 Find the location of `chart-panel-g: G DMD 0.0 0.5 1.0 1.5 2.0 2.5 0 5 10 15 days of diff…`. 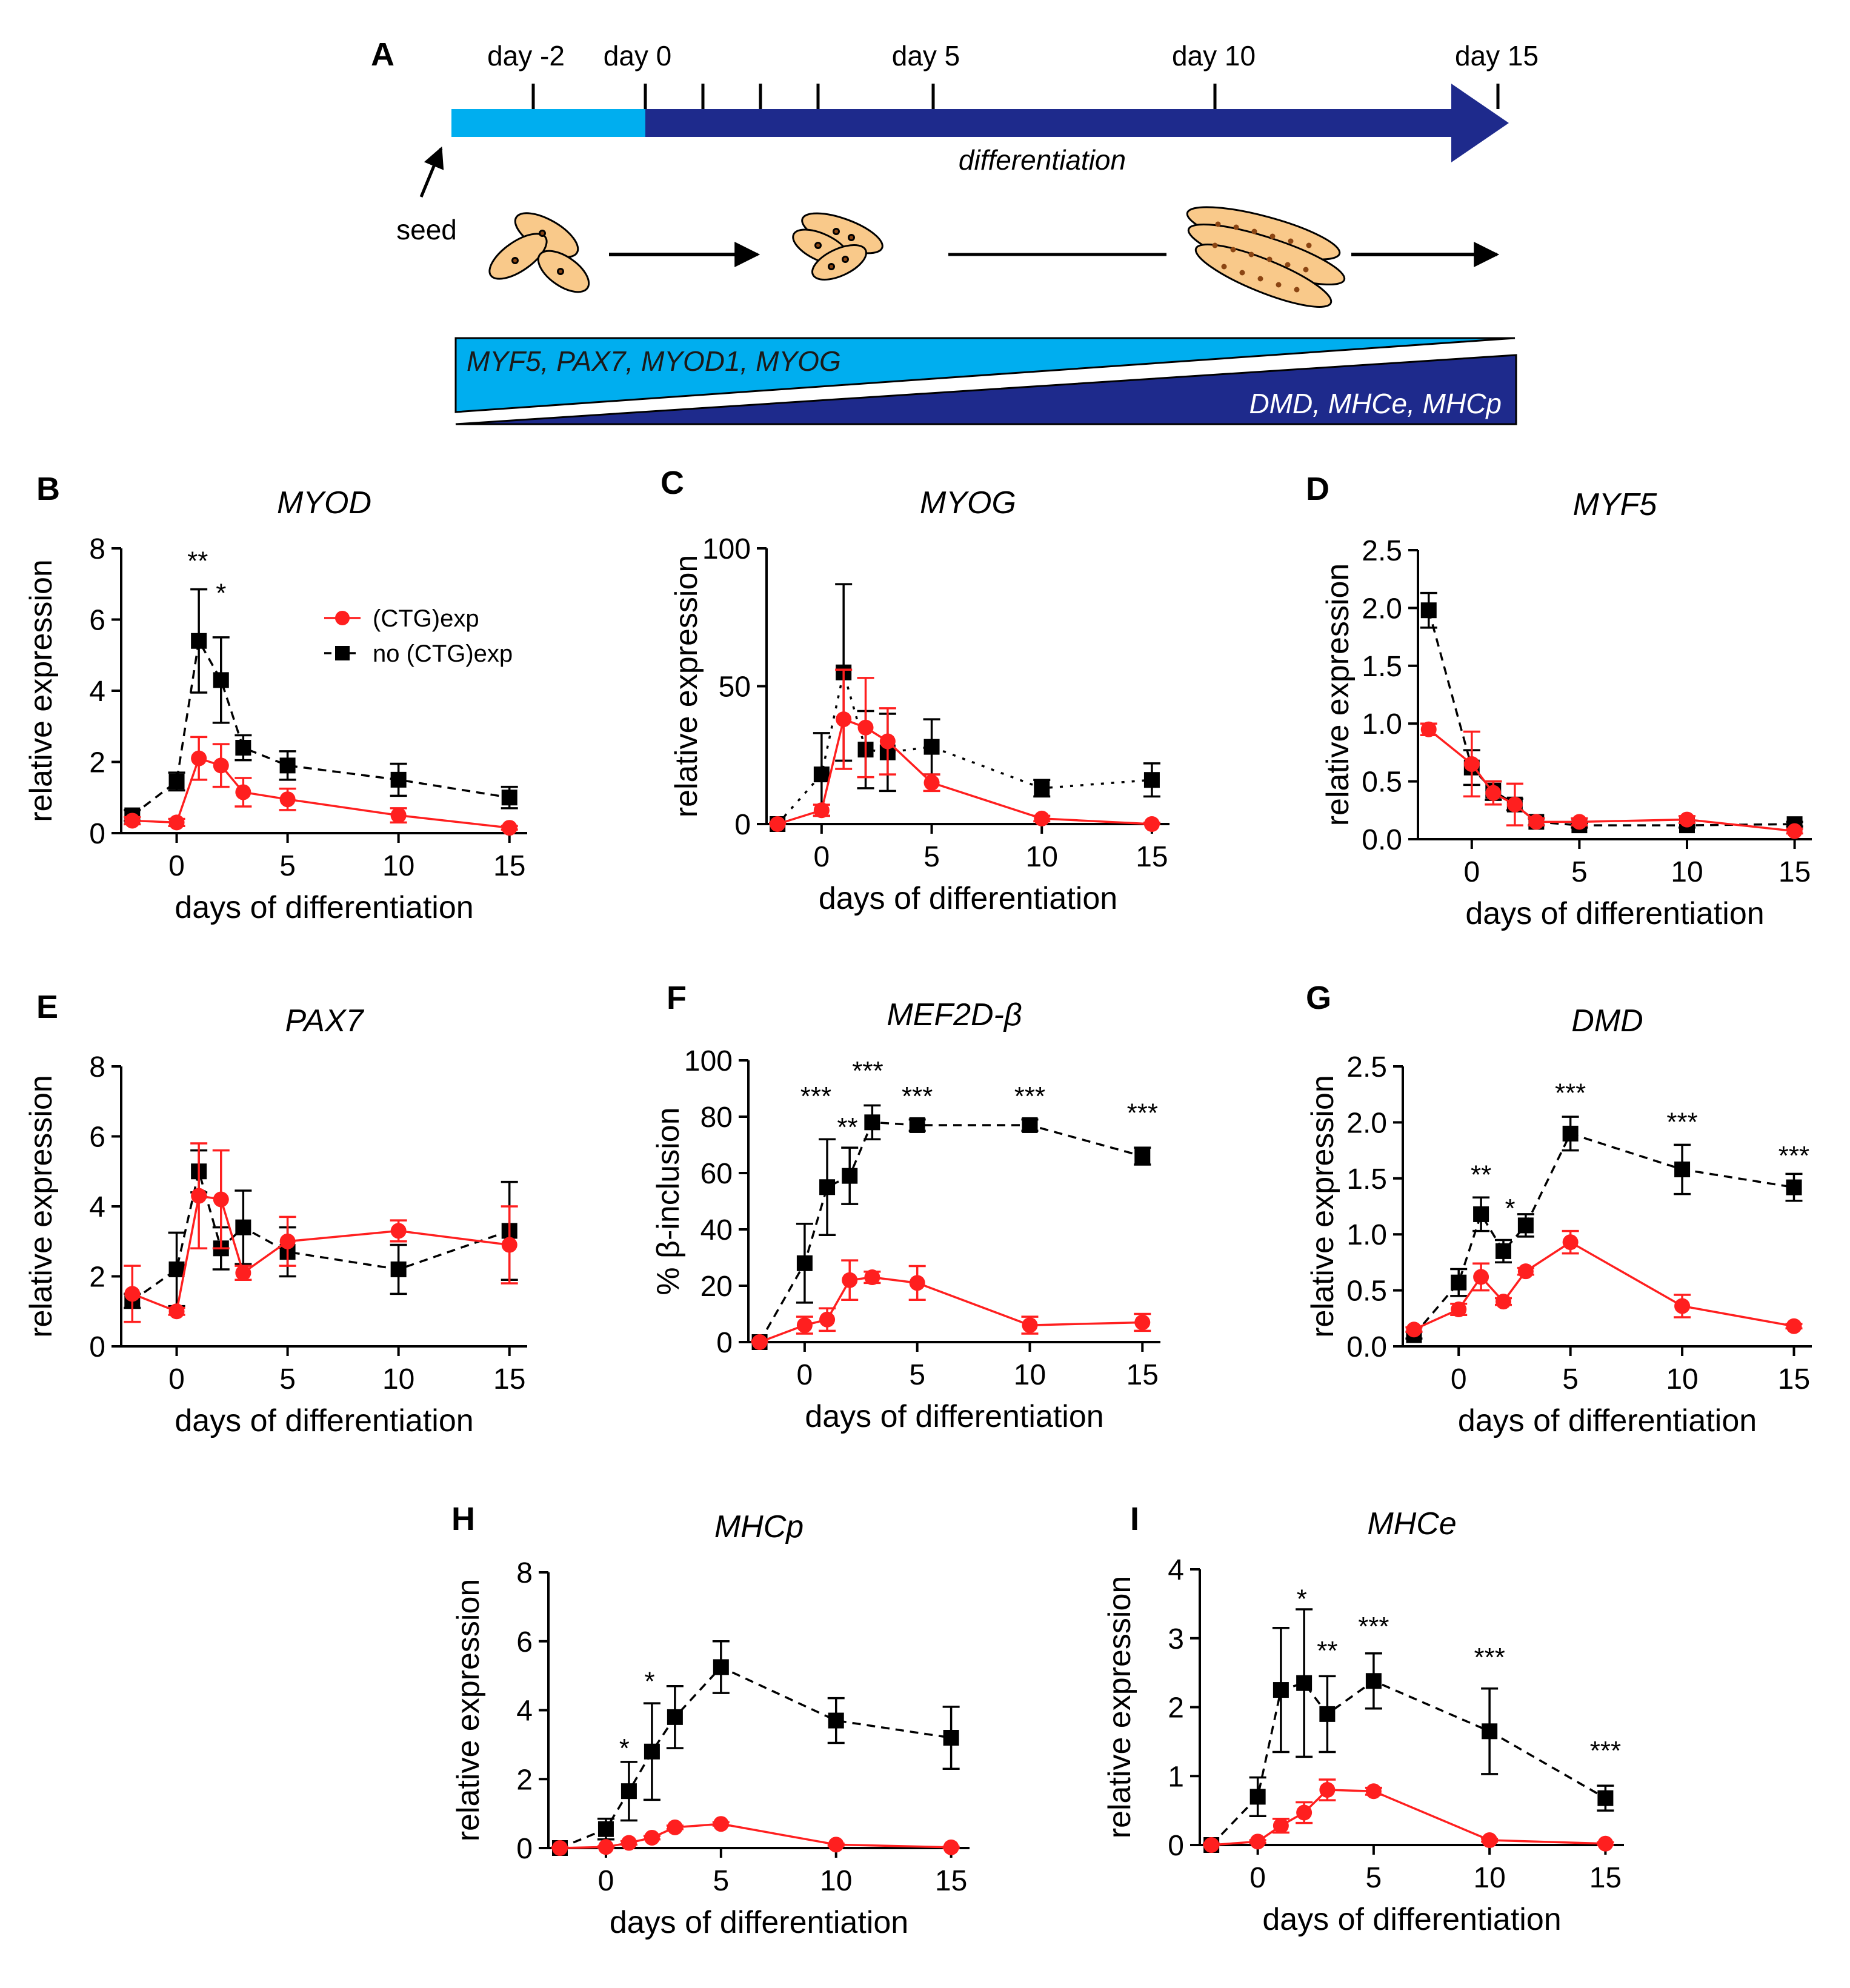

chart-panel-g: G DMD 0.0 0.5 1.0 1.5 2.0 2.5 0 5 10 15 days of diff… is located at coordinates (1558, 1209).